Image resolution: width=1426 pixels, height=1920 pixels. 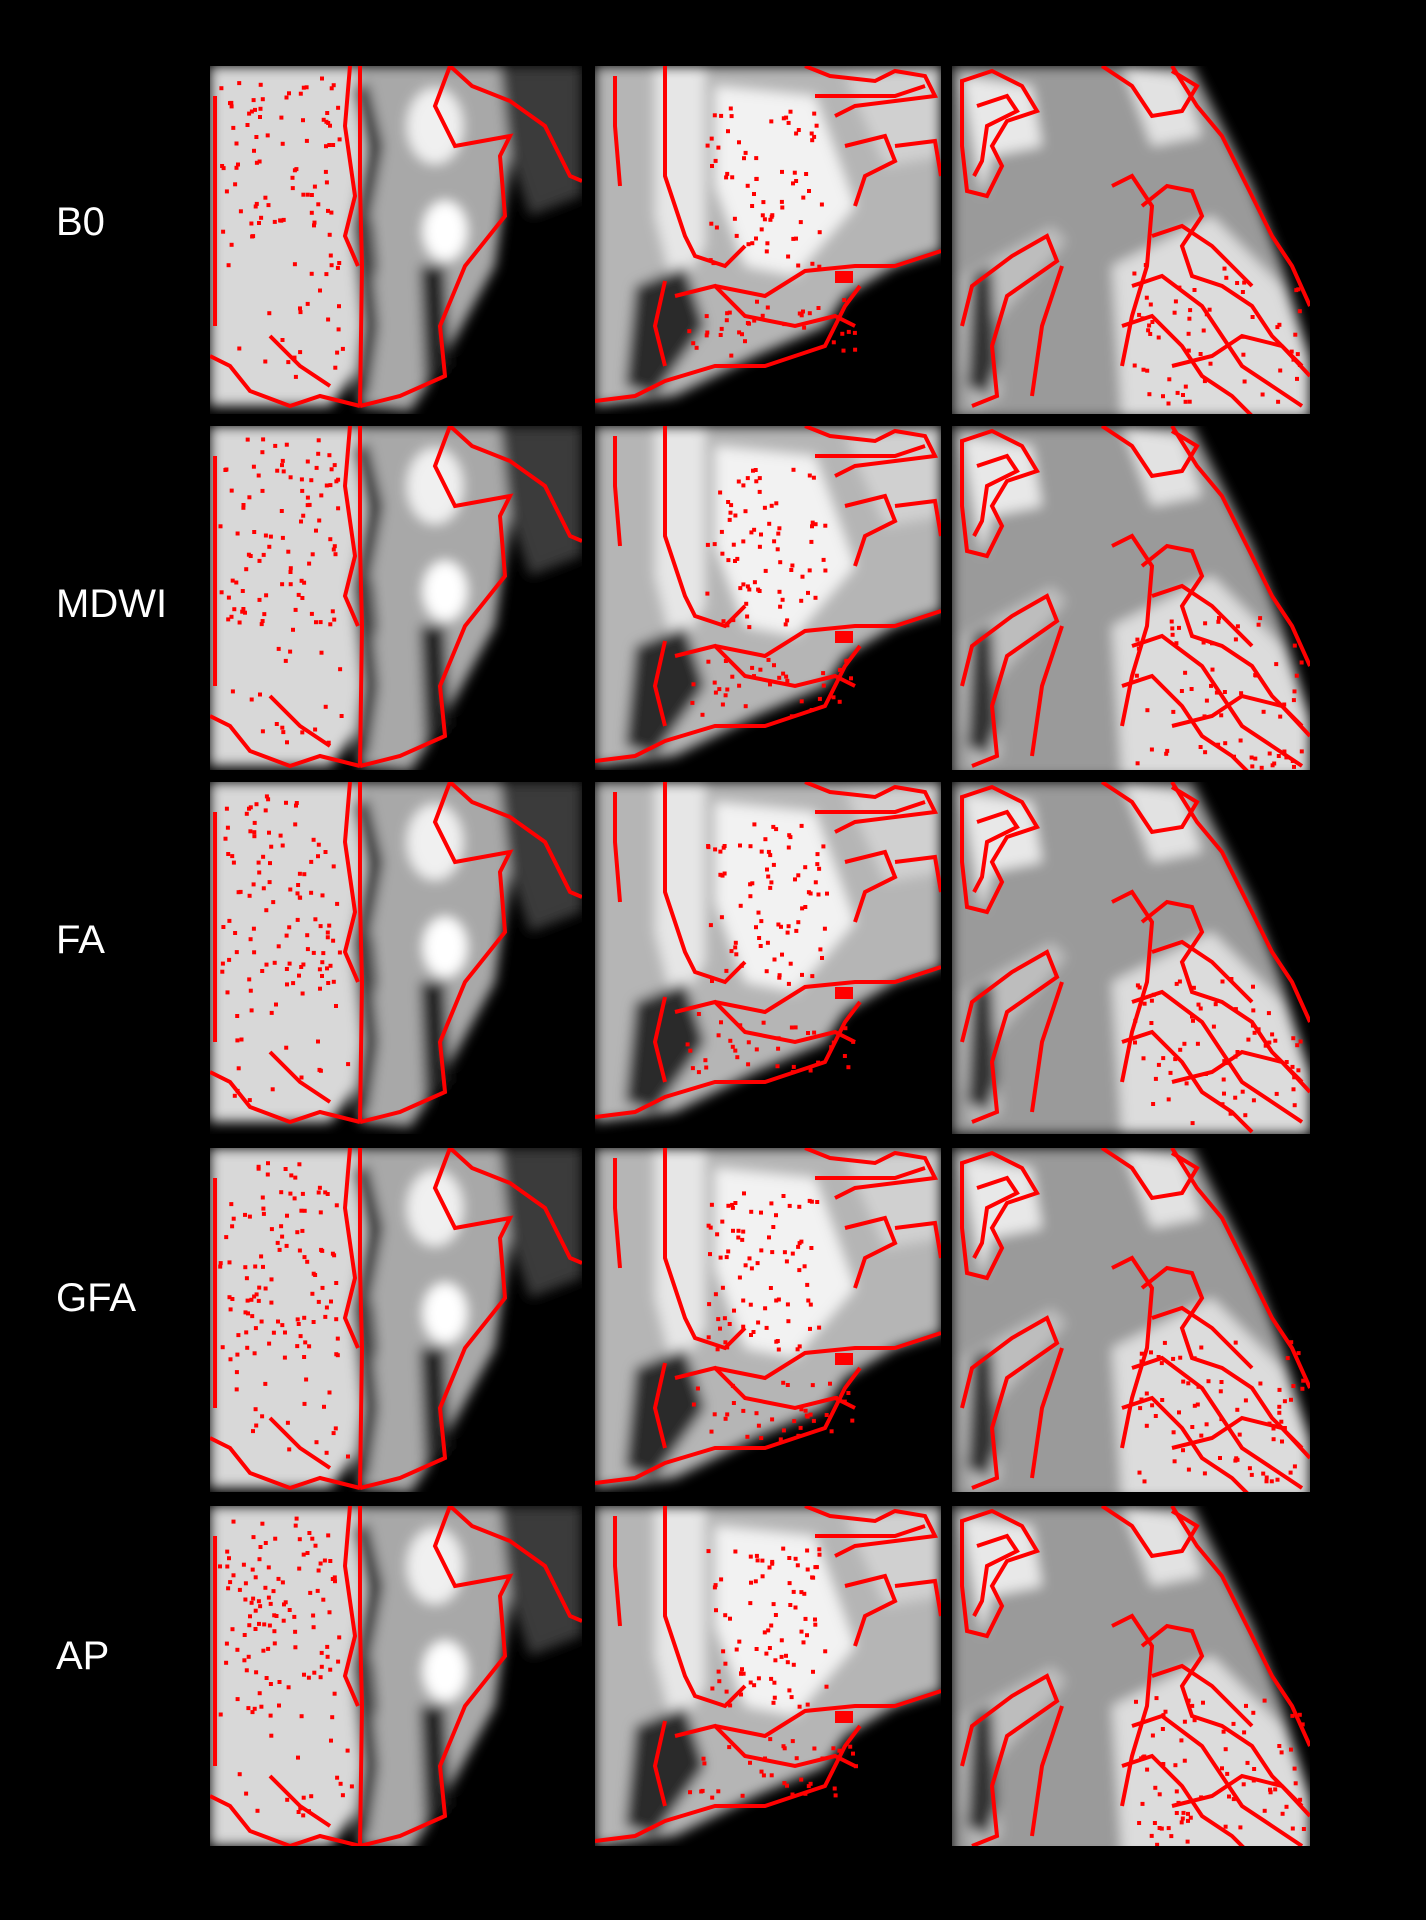 I want to click on panel-b0-coronal-crop, so click(x=396, y=240).